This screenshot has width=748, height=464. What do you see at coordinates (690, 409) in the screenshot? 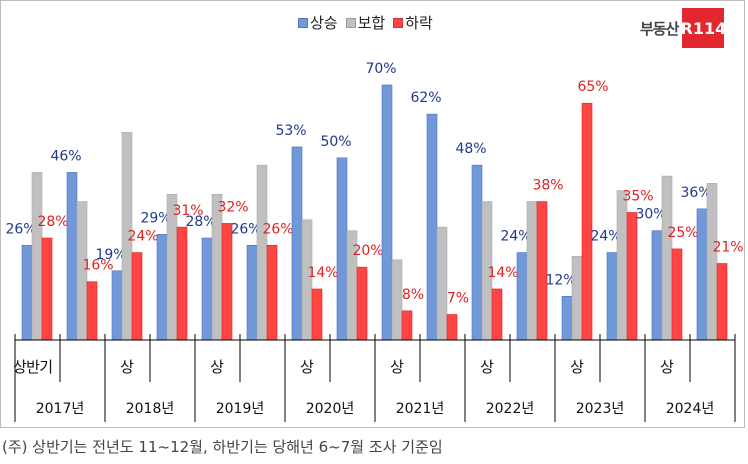
I see `year-label: 2024년` at bounding box center [690, 409].